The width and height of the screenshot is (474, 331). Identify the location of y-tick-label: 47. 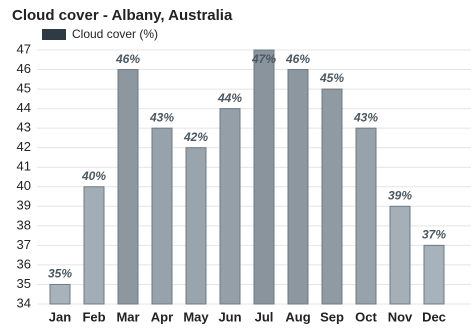
(24, 48).